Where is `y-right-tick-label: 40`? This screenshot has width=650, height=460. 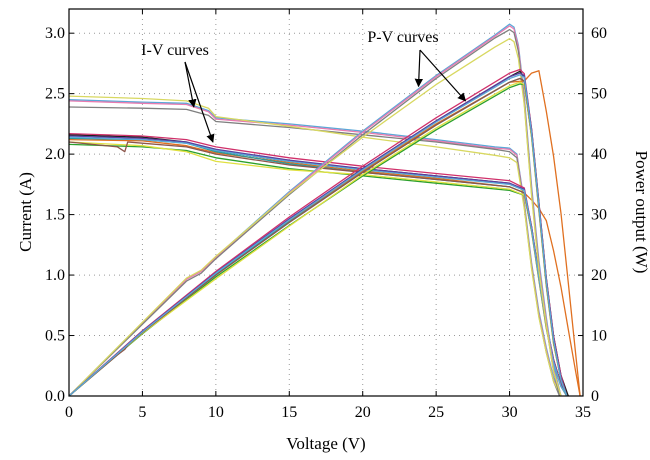
y-right-tick-label: 40 is located at coordinates (599, 154).